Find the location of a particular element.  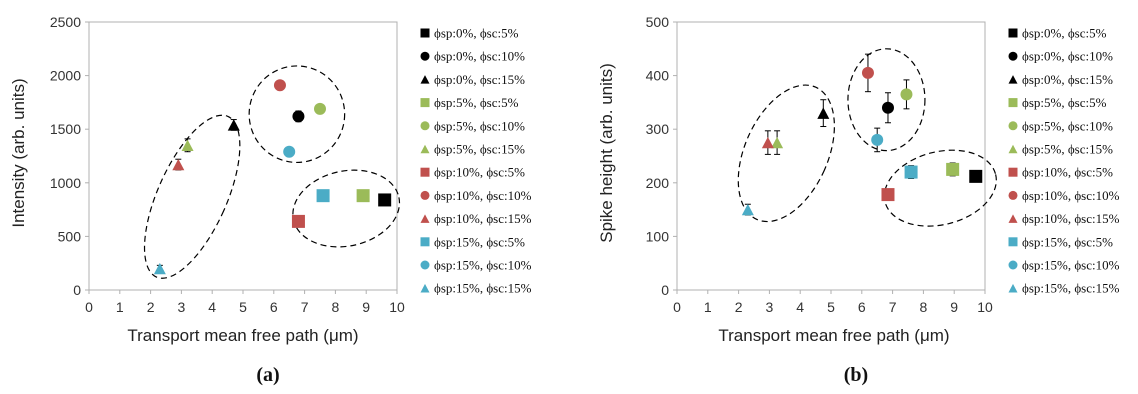

y-axis-title: Spike height (arb. units) is located at coordinates (606, 153).